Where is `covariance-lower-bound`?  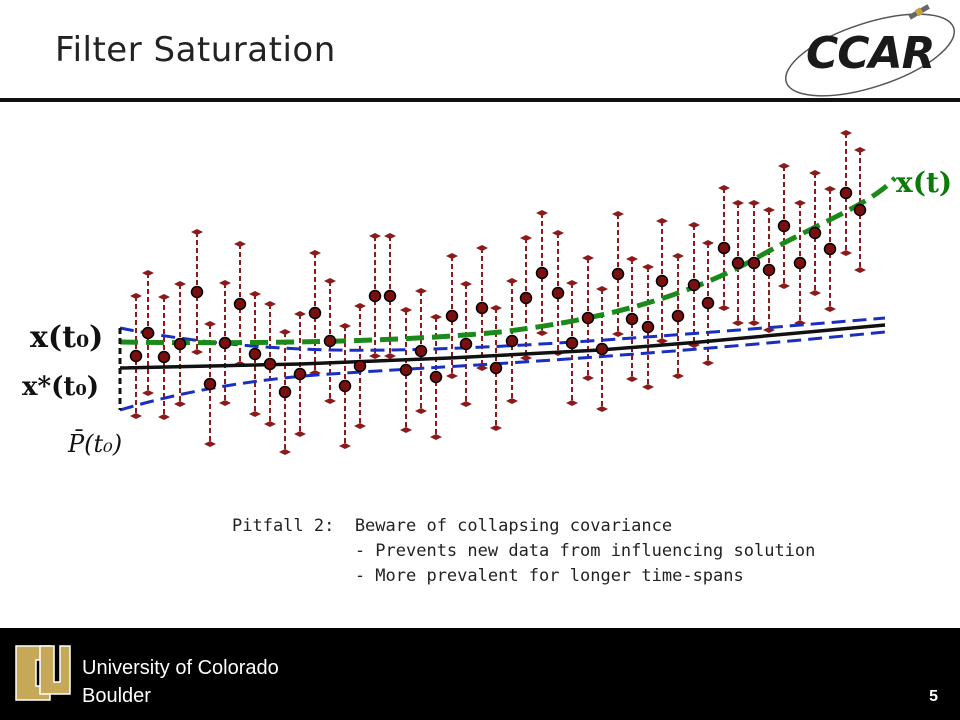 covariance-lower-bound is located at coordinates (502, 371).